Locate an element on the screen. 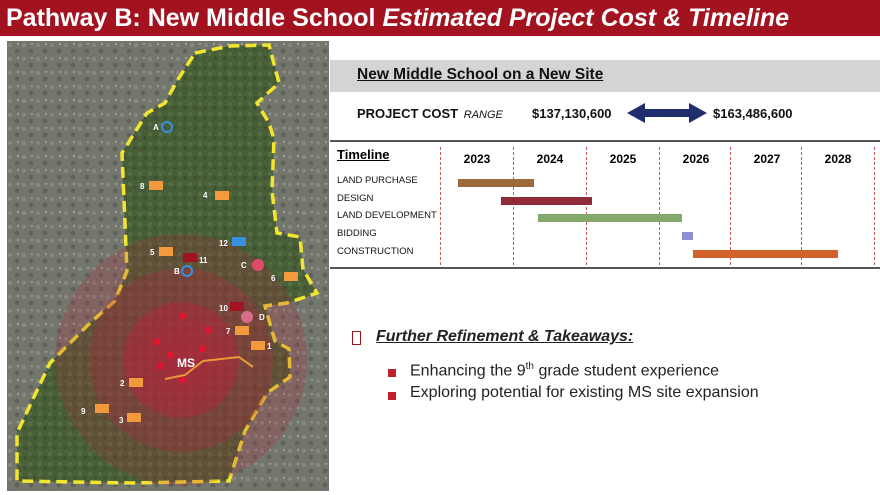 This screenshot has width=880, height=495. timeline-heading: Timeline is located at coordinates (363, 154).